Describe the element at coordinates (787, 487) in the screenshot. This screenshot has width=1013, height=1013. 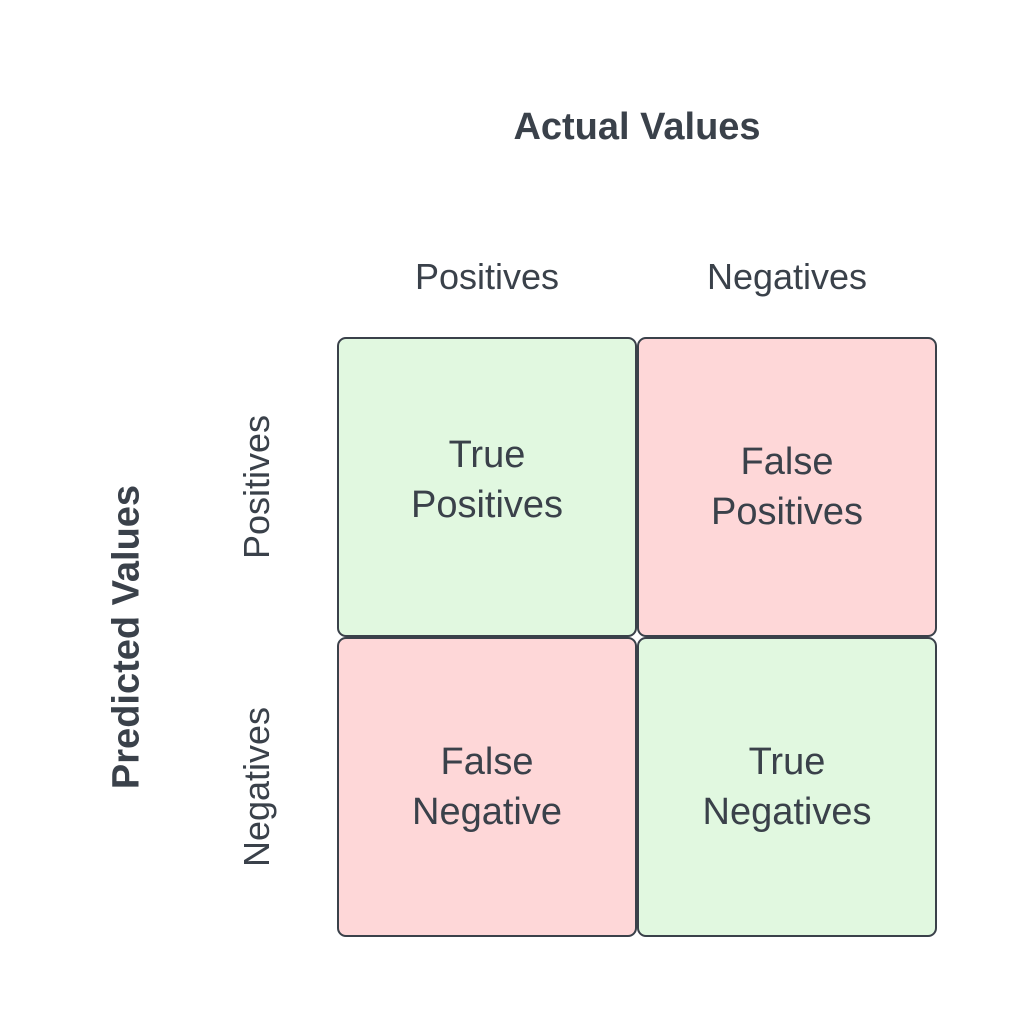
I see `false-positives-cell: False Positives` at that location.